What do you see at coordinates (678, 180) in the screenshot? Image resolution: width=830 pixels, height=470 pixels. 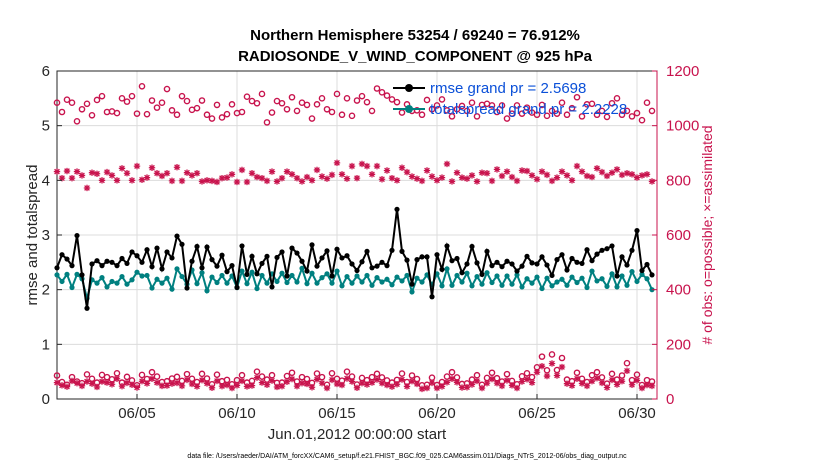 I see `y-right-tick-label: 800` at bounding box center [678, 180].